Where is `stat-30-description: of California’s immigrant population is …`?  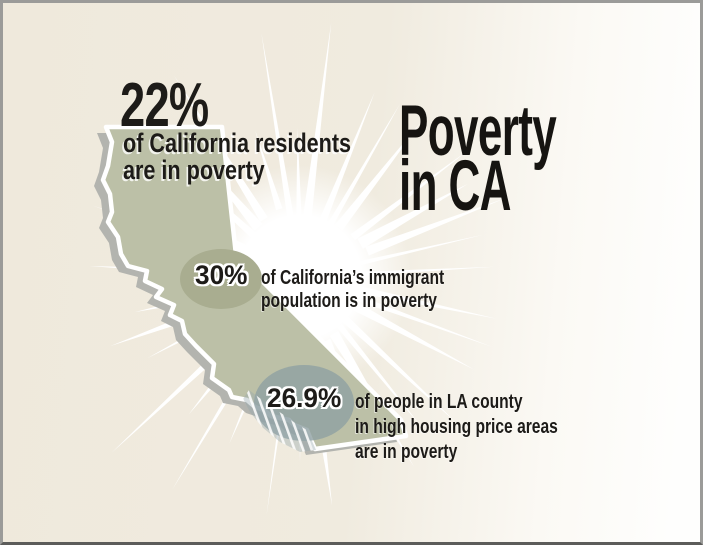 stat-30-description: of California’s immigrant population is … is located at coordinates (352, 290).